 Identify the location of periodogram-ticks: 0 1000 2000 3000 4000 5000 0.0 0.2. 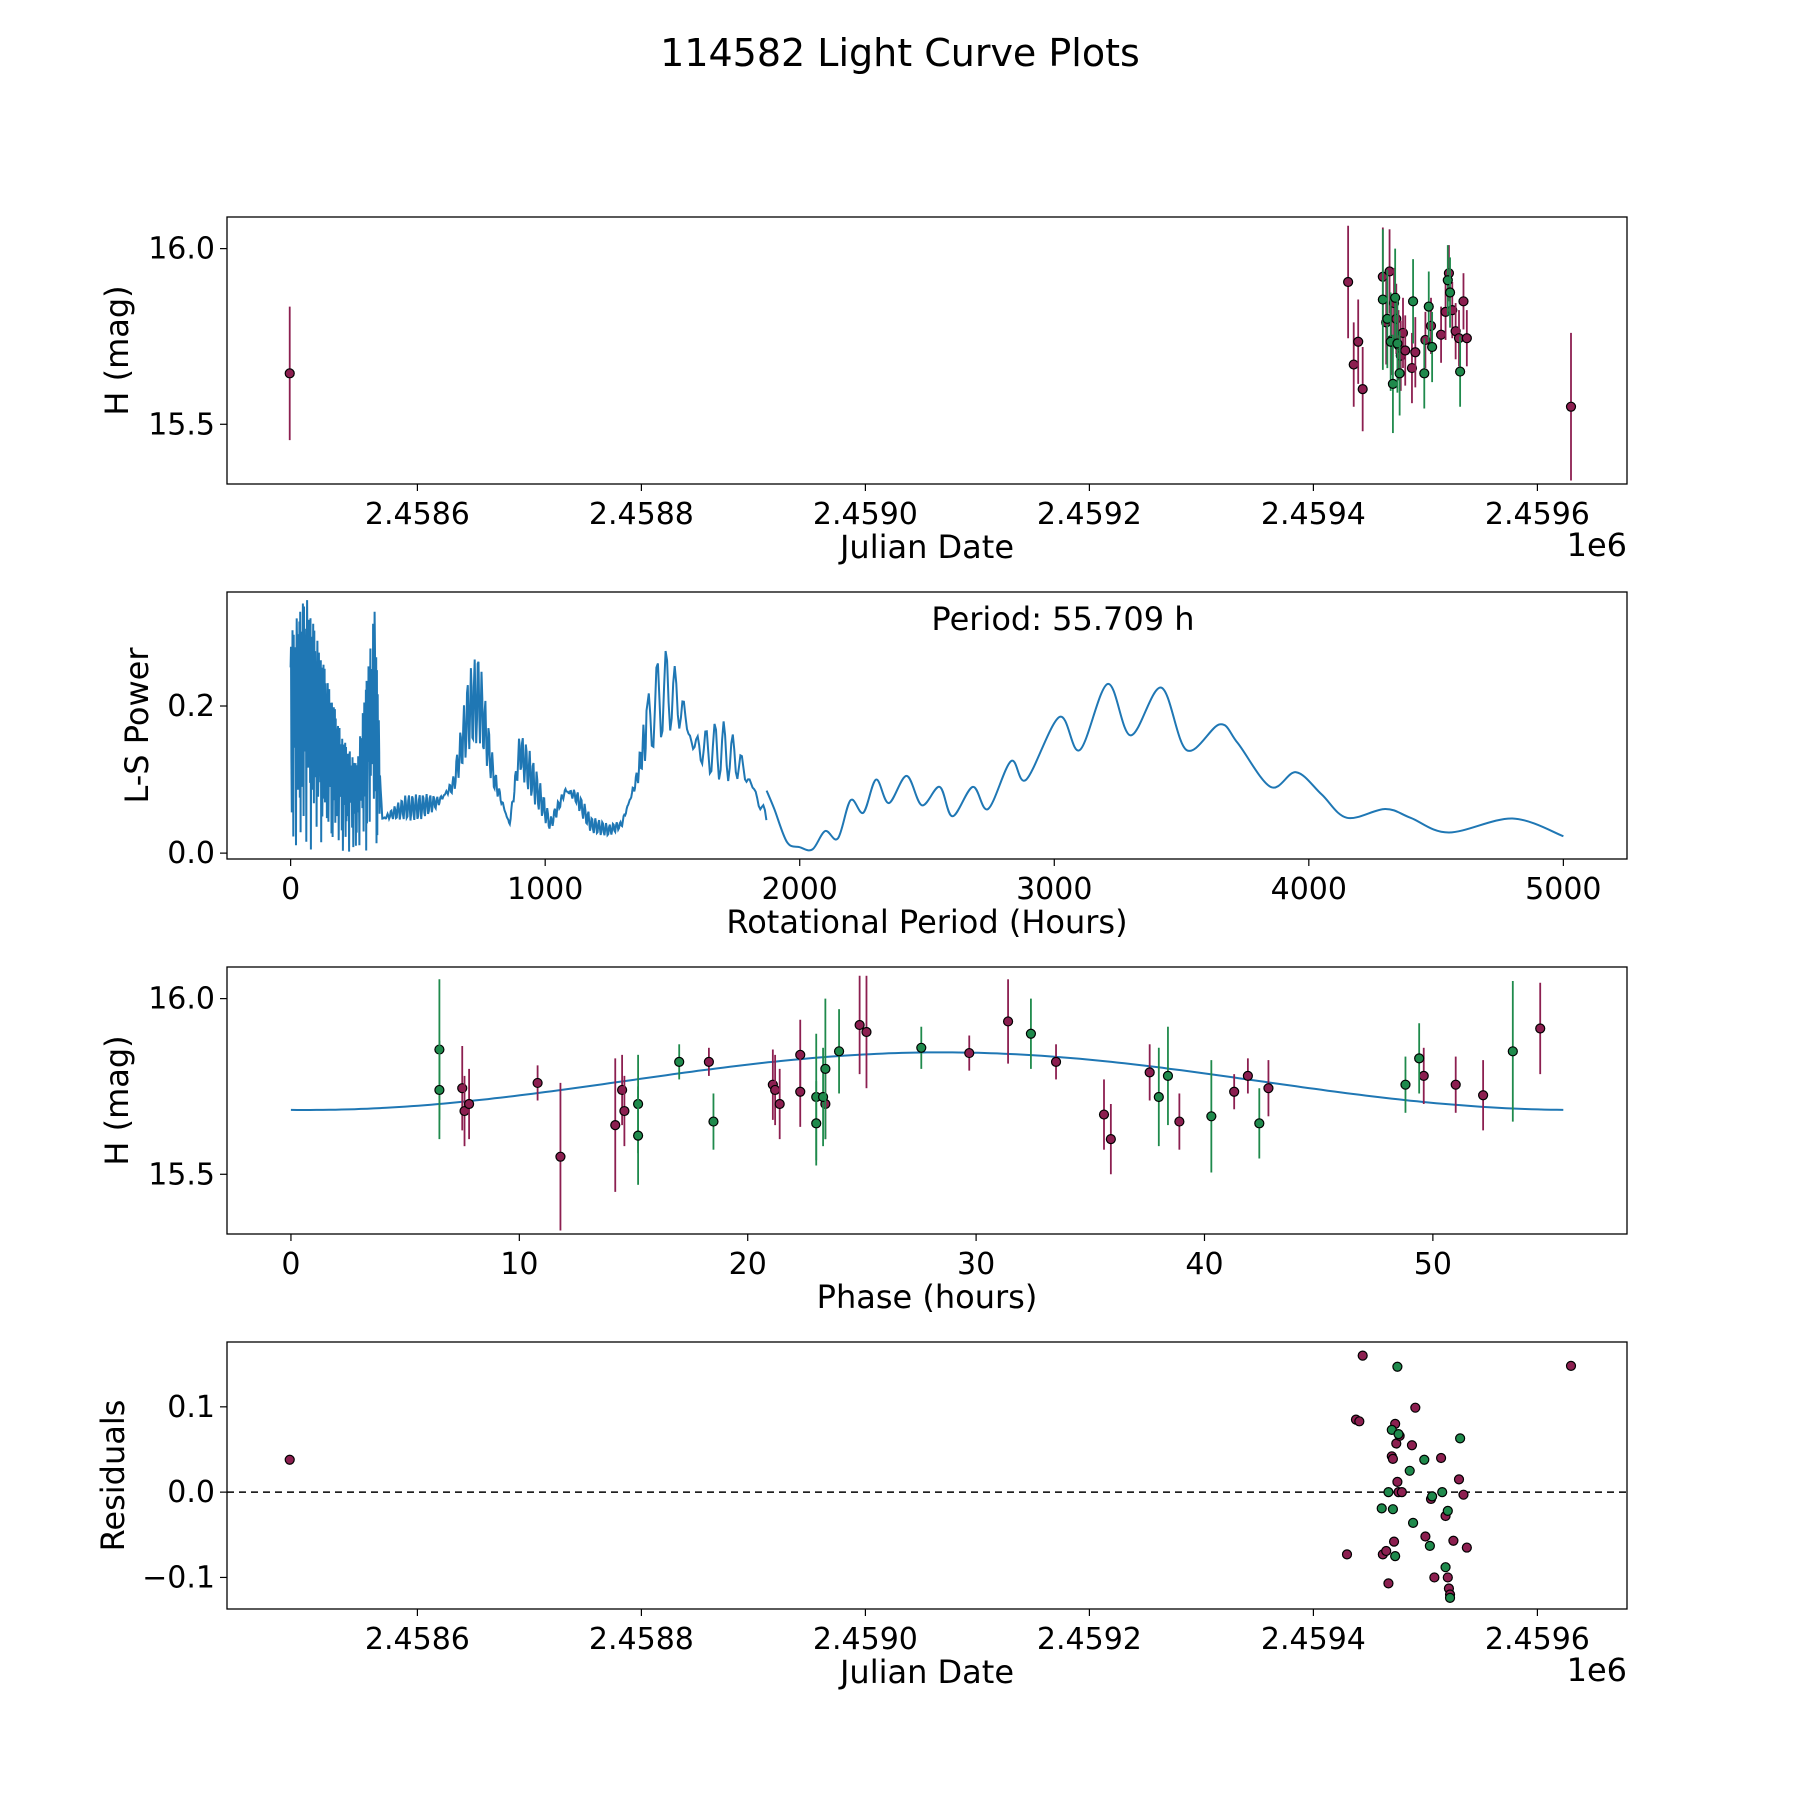
(884, 798).